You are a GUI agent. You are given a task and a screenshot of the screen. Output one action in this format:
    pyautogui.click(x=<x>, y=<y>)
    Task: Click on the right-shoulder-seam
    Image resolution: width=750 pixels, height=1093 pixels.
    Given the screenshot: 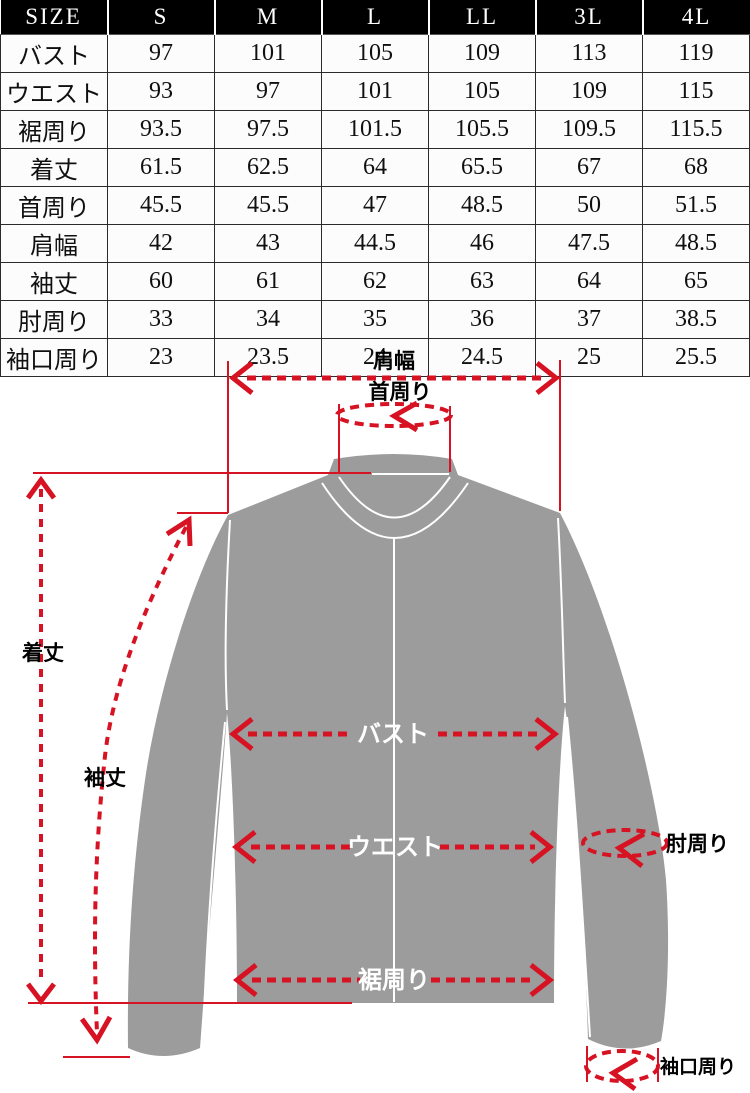 What is the action you would take?
    pyautogui.click(x=561, y=610)
    